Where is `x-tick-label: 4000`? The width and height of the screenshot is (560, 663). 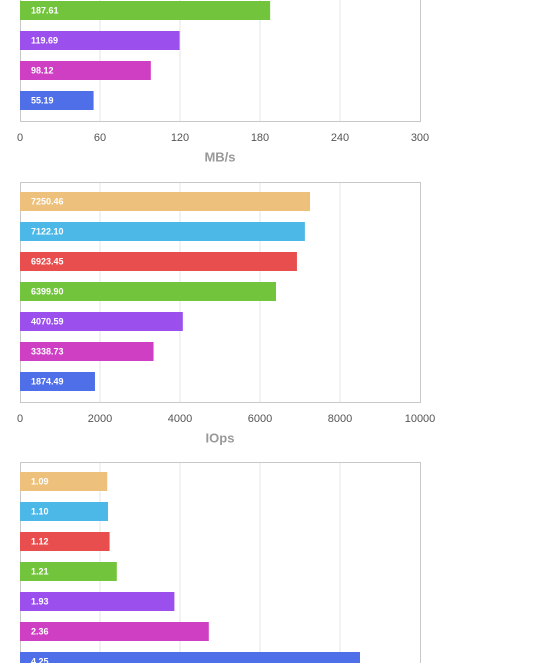 x-tick-label: 4000 is located at coordinates (180, 419).